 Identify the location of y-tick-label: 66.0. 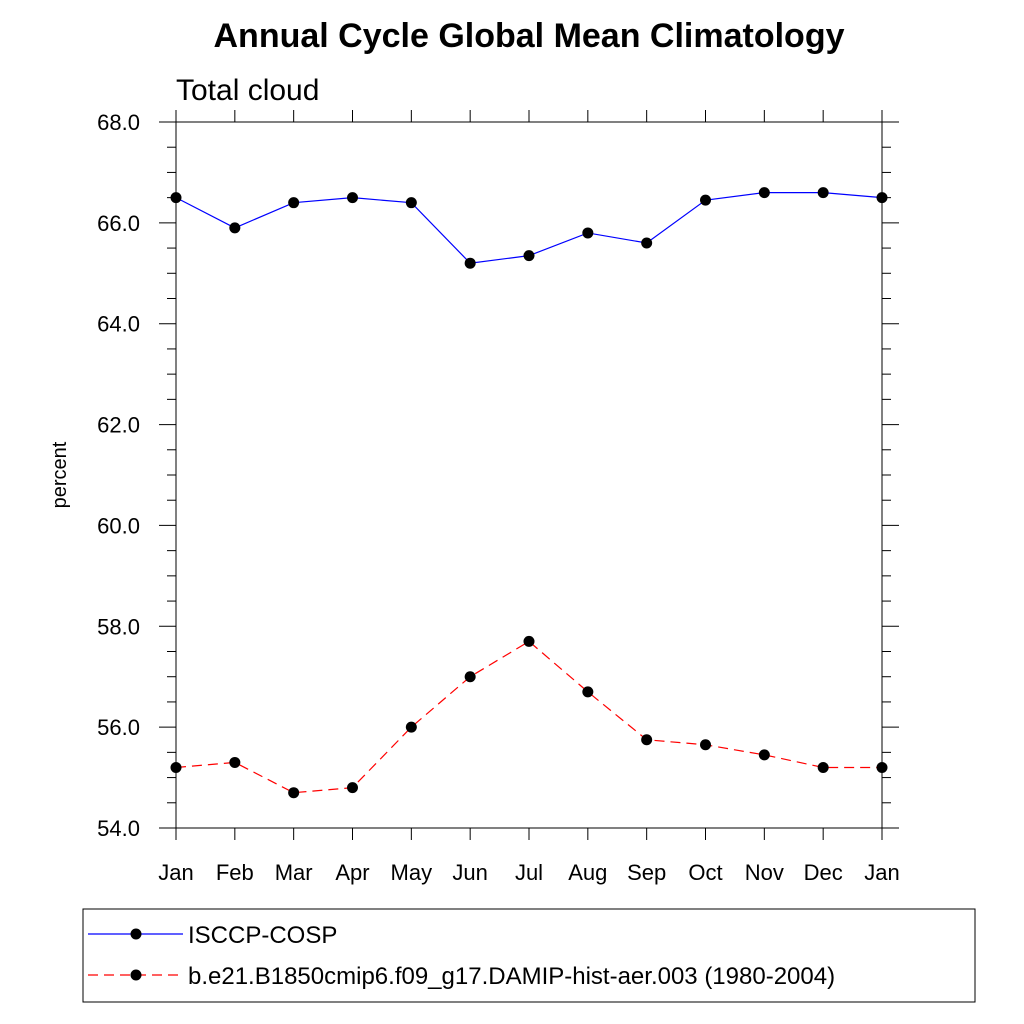
(118, 223).